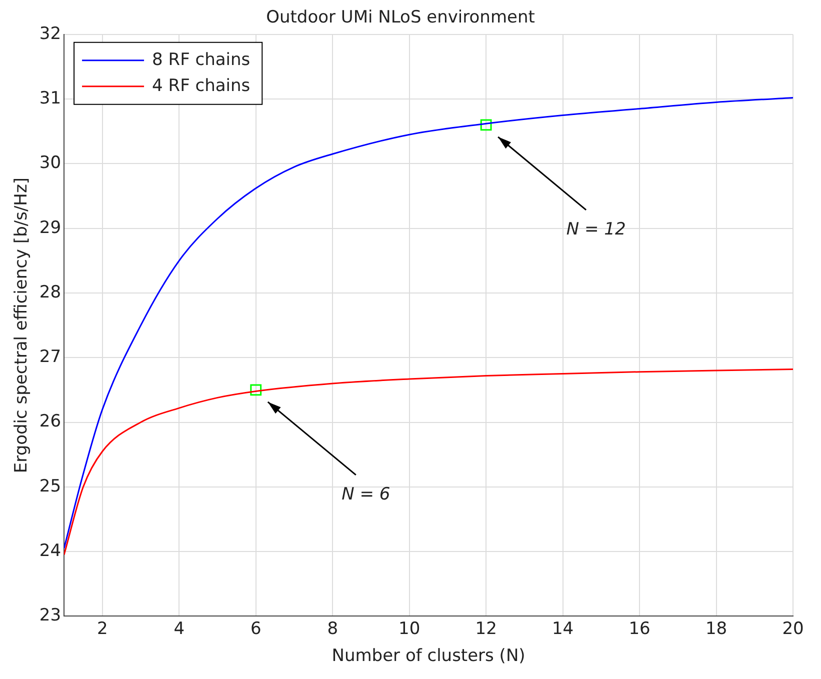  I want to click on y-tick-label: 32, so click(50, 34).